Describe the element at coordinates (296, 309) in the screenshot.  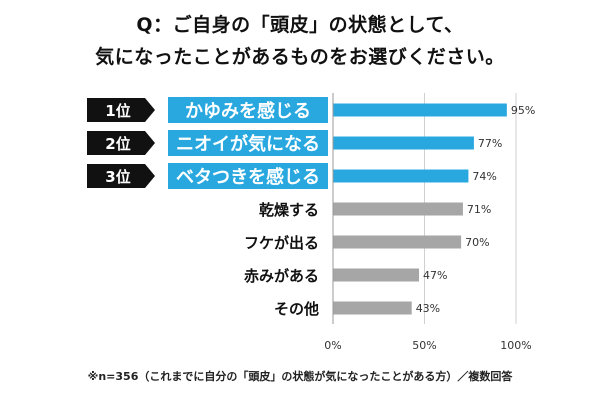
I see `category-label: その他` at that location.